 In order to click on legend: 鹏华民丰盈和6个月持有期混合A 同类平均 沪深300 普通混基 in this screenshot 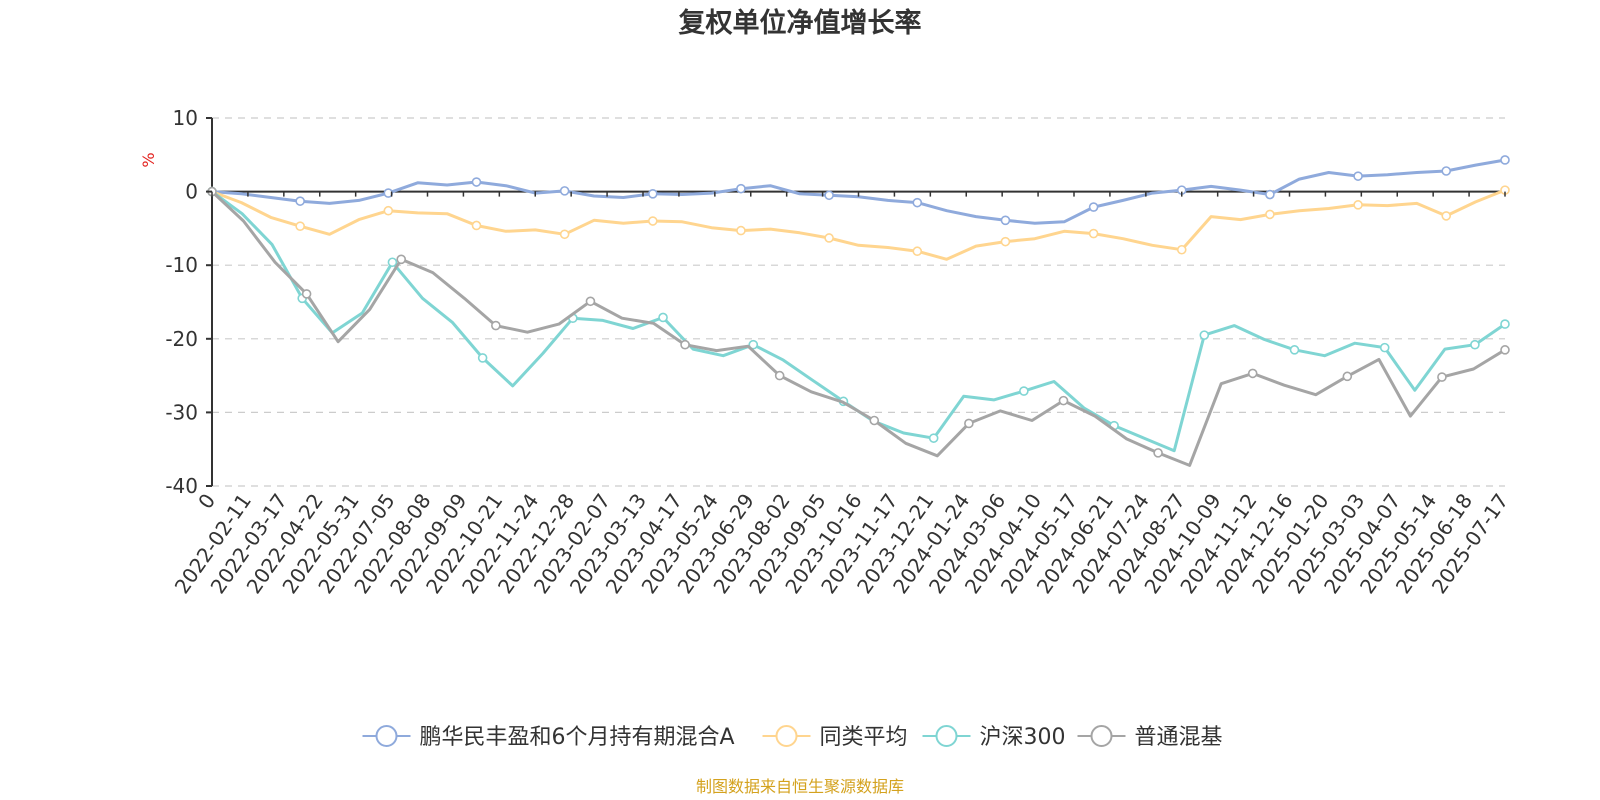, I will do `click(792, 737)`.